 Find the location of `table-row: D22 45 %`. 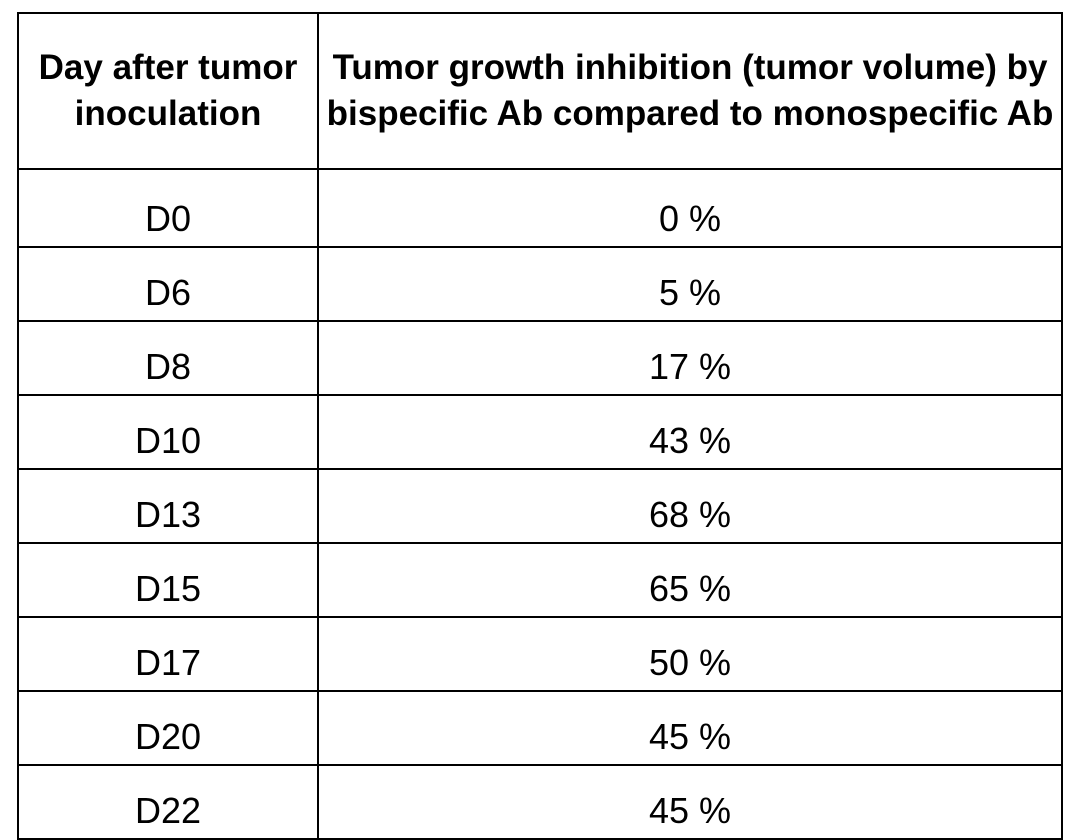

table-row: D22 45 % is located at coordinates (540, 802).